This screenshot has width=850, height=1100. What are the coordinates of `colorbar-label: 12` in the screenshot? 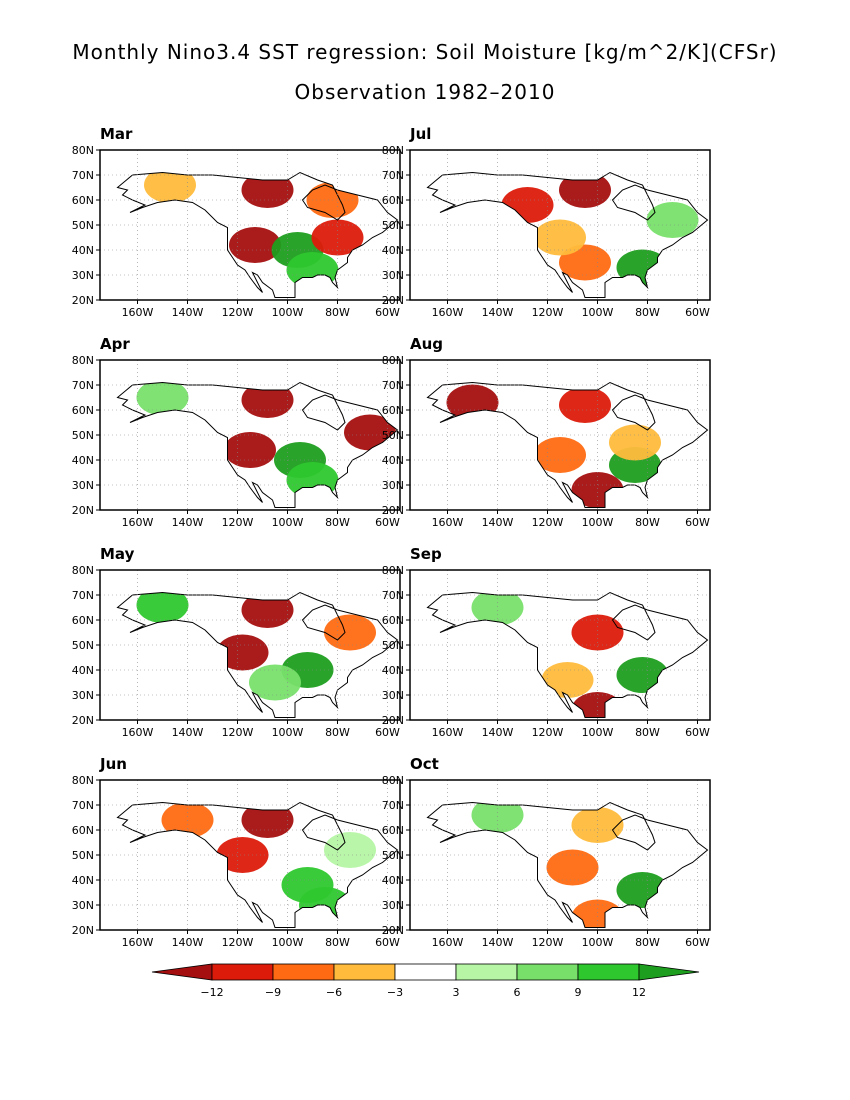 It's located at (639, 992).